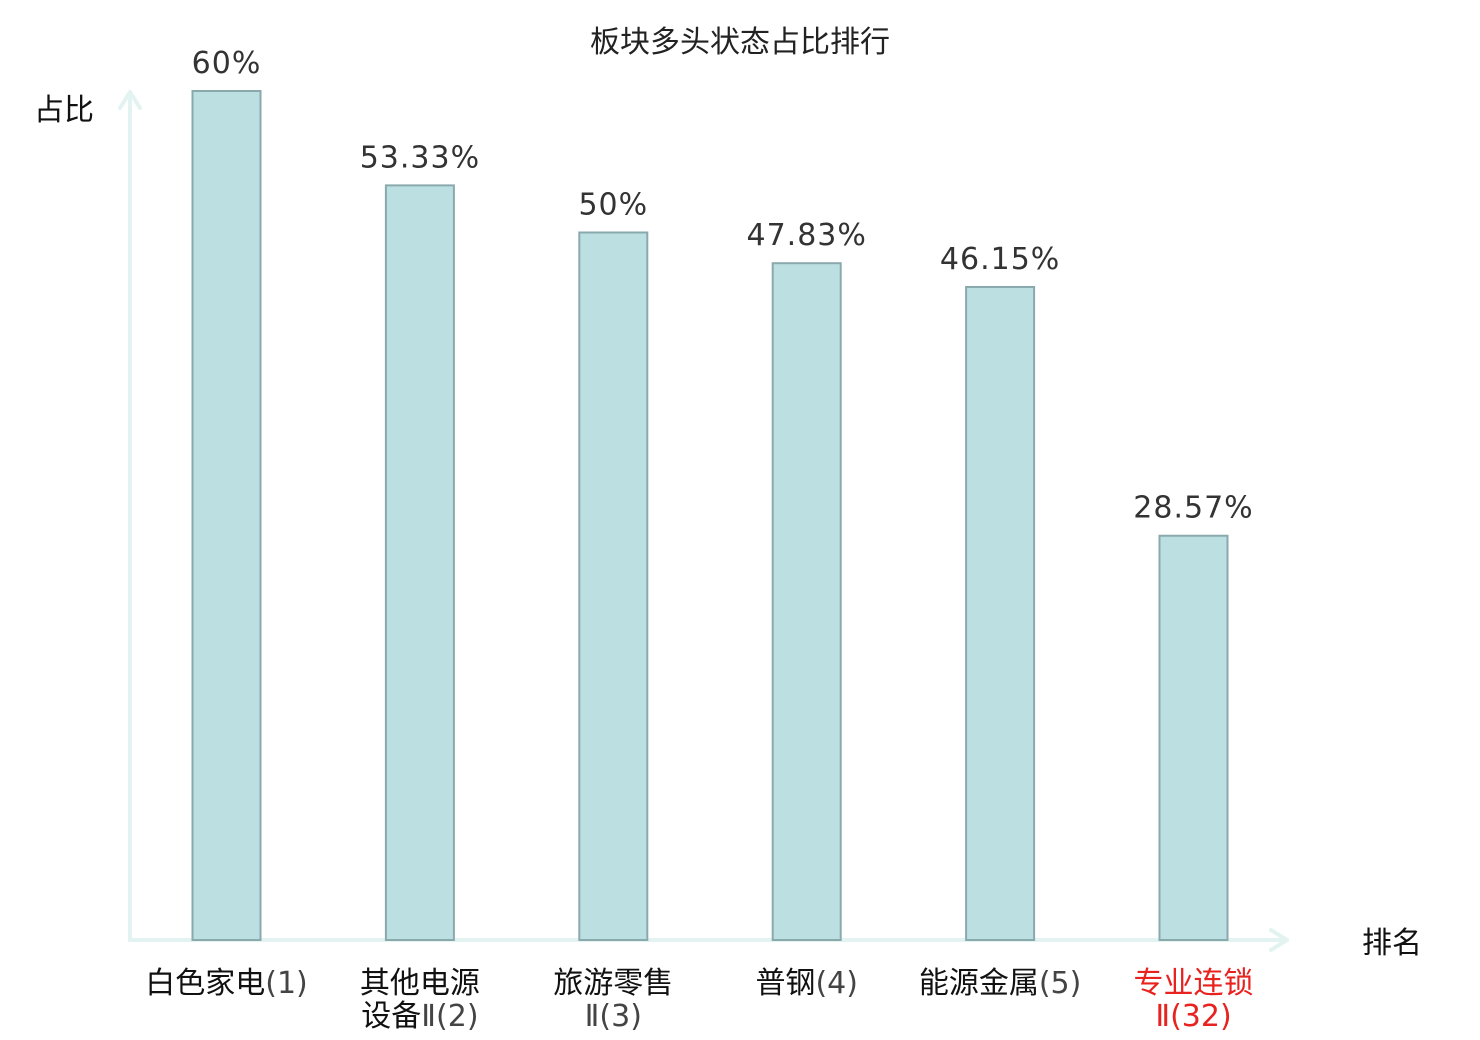  I want to click on category-label: 白色家电(1), so click(226, 983).